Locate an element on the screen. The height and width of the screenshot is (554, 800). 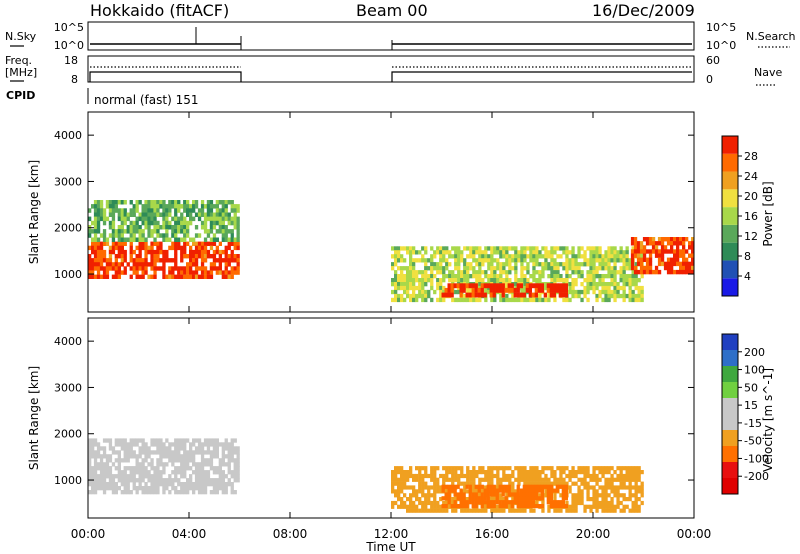
colorbar-tick-label: 100 is located at coordinates (754, 370).